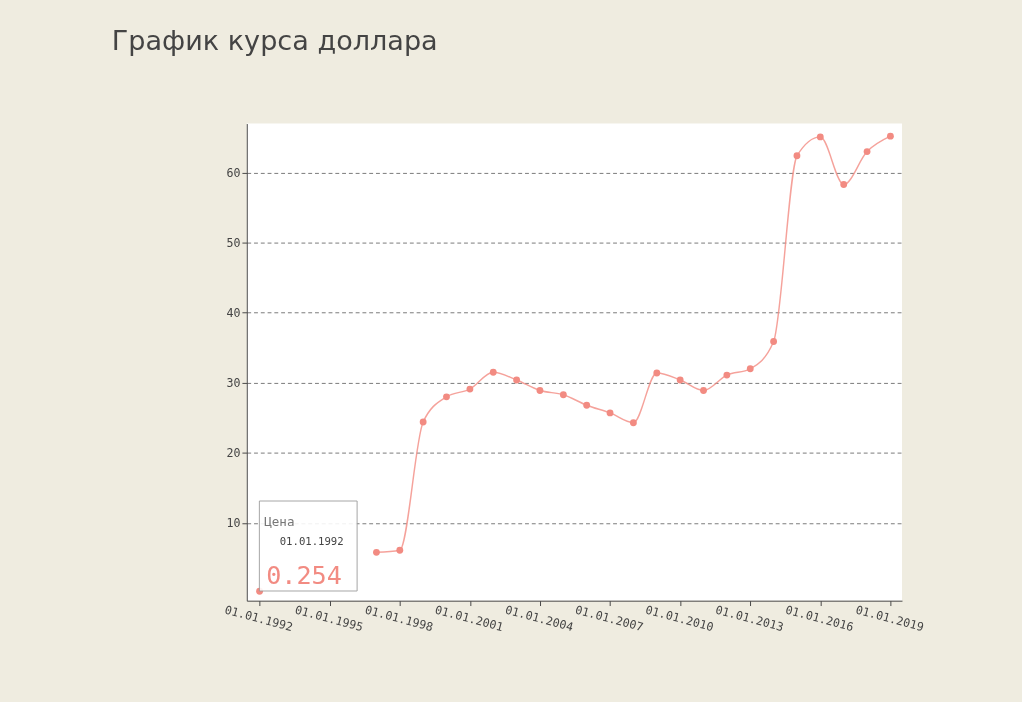 This screenshot has width=1022, height=718. I want to click on y-tick-label: 60, so click(233, 172).